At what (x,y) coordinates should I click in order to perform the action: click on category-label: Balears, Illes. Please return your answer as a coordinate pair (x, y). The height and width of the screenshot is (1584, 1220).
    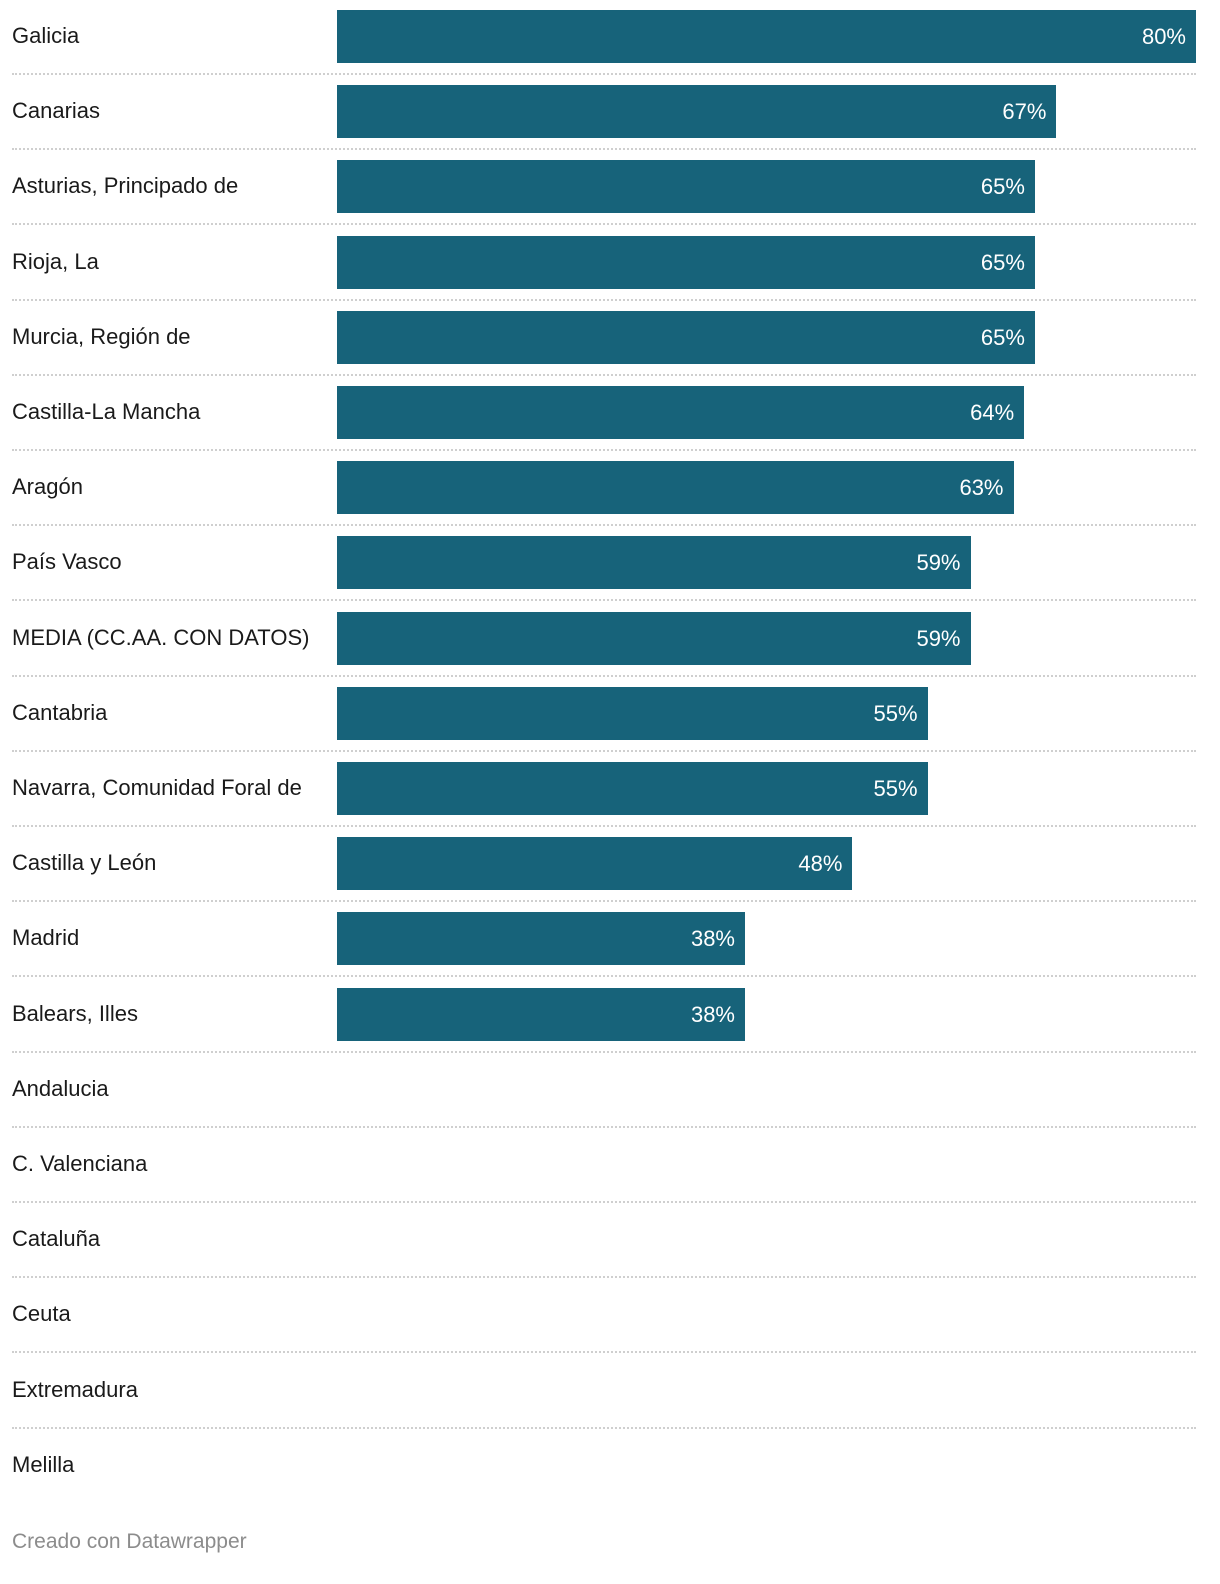
    Looking at the image, I should click on (75, 1013).